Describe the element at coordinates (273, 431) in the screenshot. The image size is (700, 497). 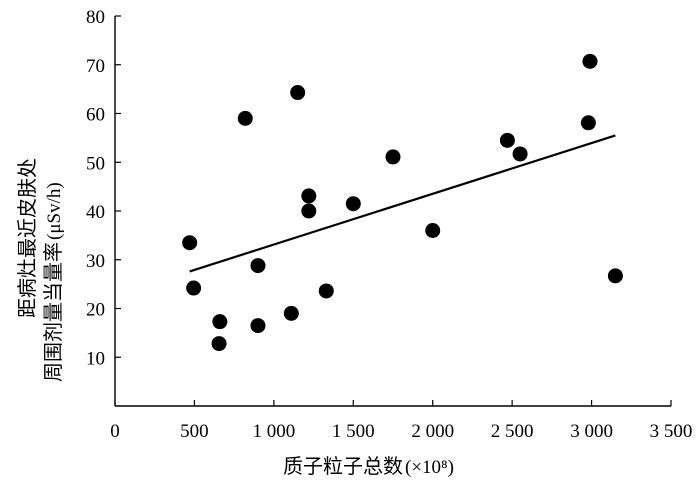
I see `x-tick-label: 1 000` at that location.